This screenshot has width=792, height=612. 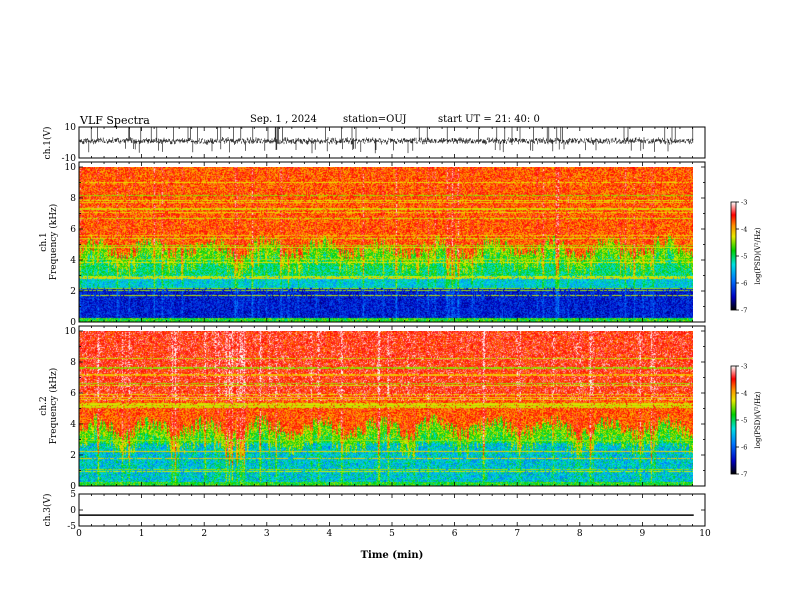 I want to click on y-tick-label: -5, so click(x=71, y=527).